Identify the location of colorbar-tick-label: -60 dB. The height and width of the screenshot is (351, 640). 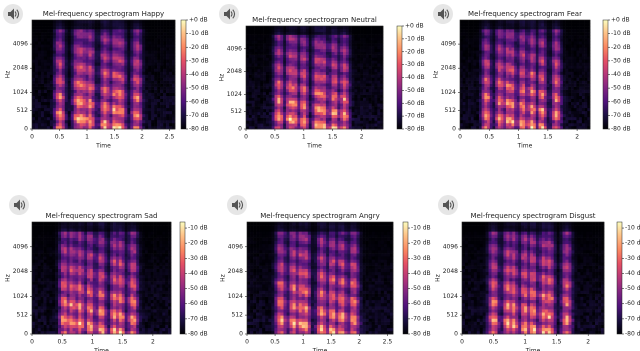
(415, 103).